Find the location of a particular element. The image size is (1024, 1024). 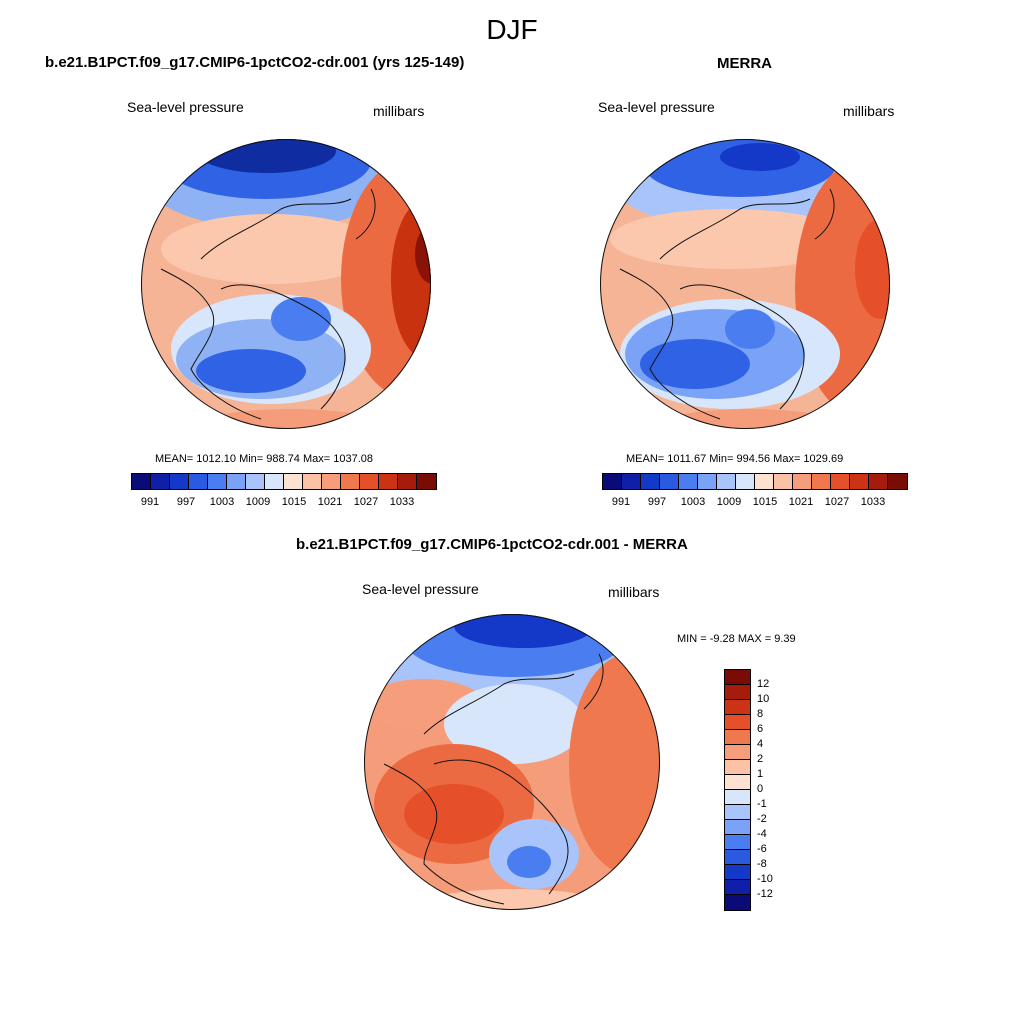

model-variable-label: Sea-level pressure is located at coordinates (185, 107).